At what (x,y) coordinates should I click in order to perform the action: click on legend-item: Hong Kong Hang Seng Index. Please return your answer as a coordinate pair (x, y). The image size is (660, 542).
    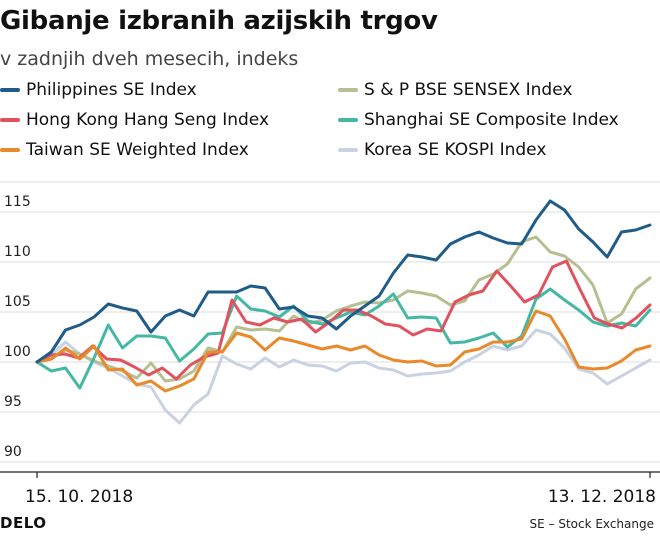
    Looking at the image, I should click on (134, 120).